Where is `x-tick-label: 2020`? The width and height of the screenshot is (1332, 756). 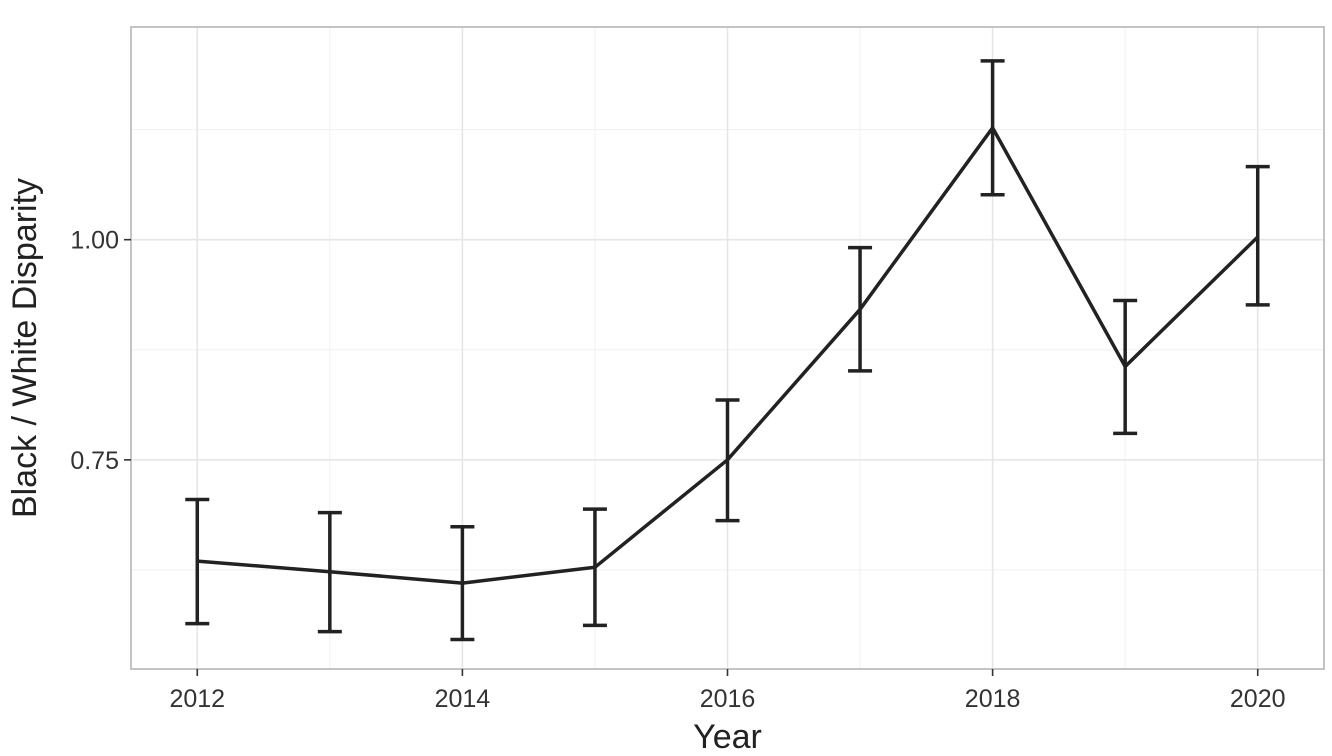 x-tick-label: 2020 is located at coordinates (1258, 699).